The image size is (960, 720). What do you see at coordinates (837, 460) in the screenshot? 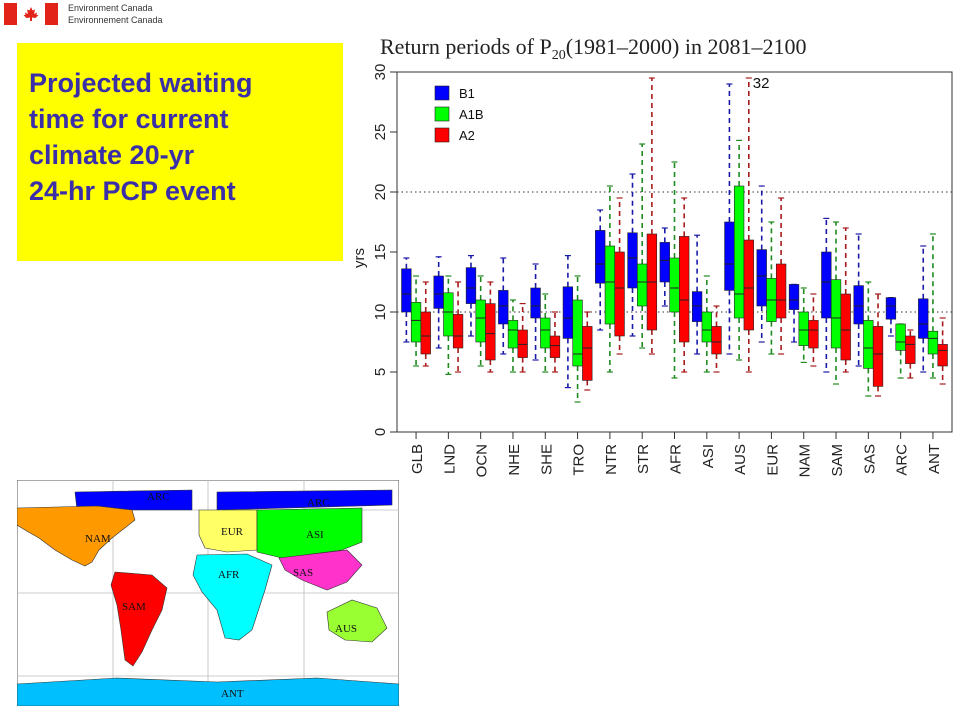
I see `x-tick-label: SAM` at bounding box center [837, 460].